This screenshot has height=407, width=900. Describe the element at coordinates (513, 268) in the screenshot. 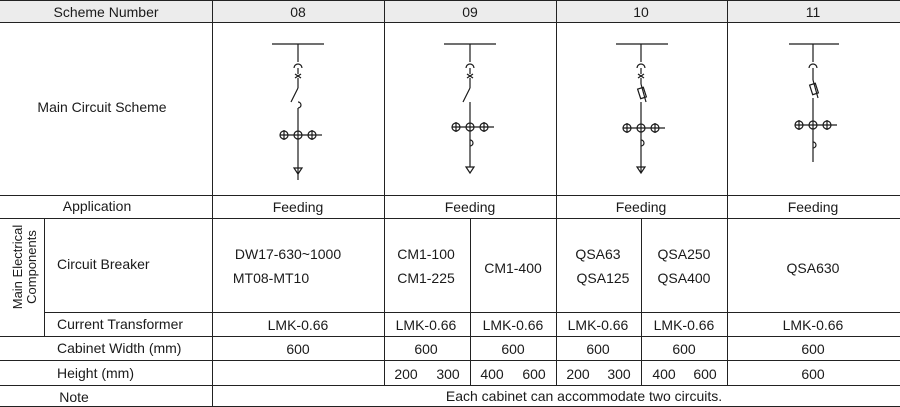

I see `breaker-09b: CM1-400` at that location.